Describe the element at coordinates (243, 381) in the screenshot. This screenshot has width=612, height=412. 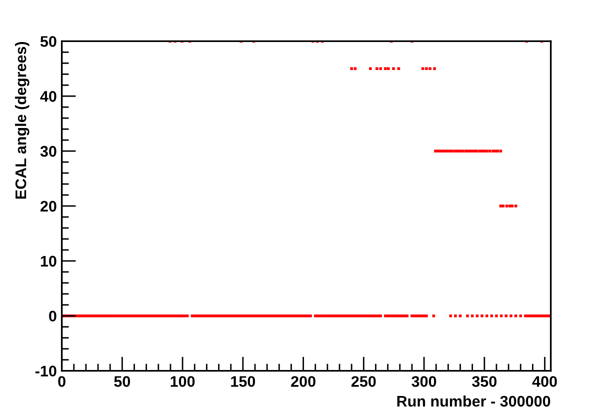
I see `x-tick-label: 150` at that location.